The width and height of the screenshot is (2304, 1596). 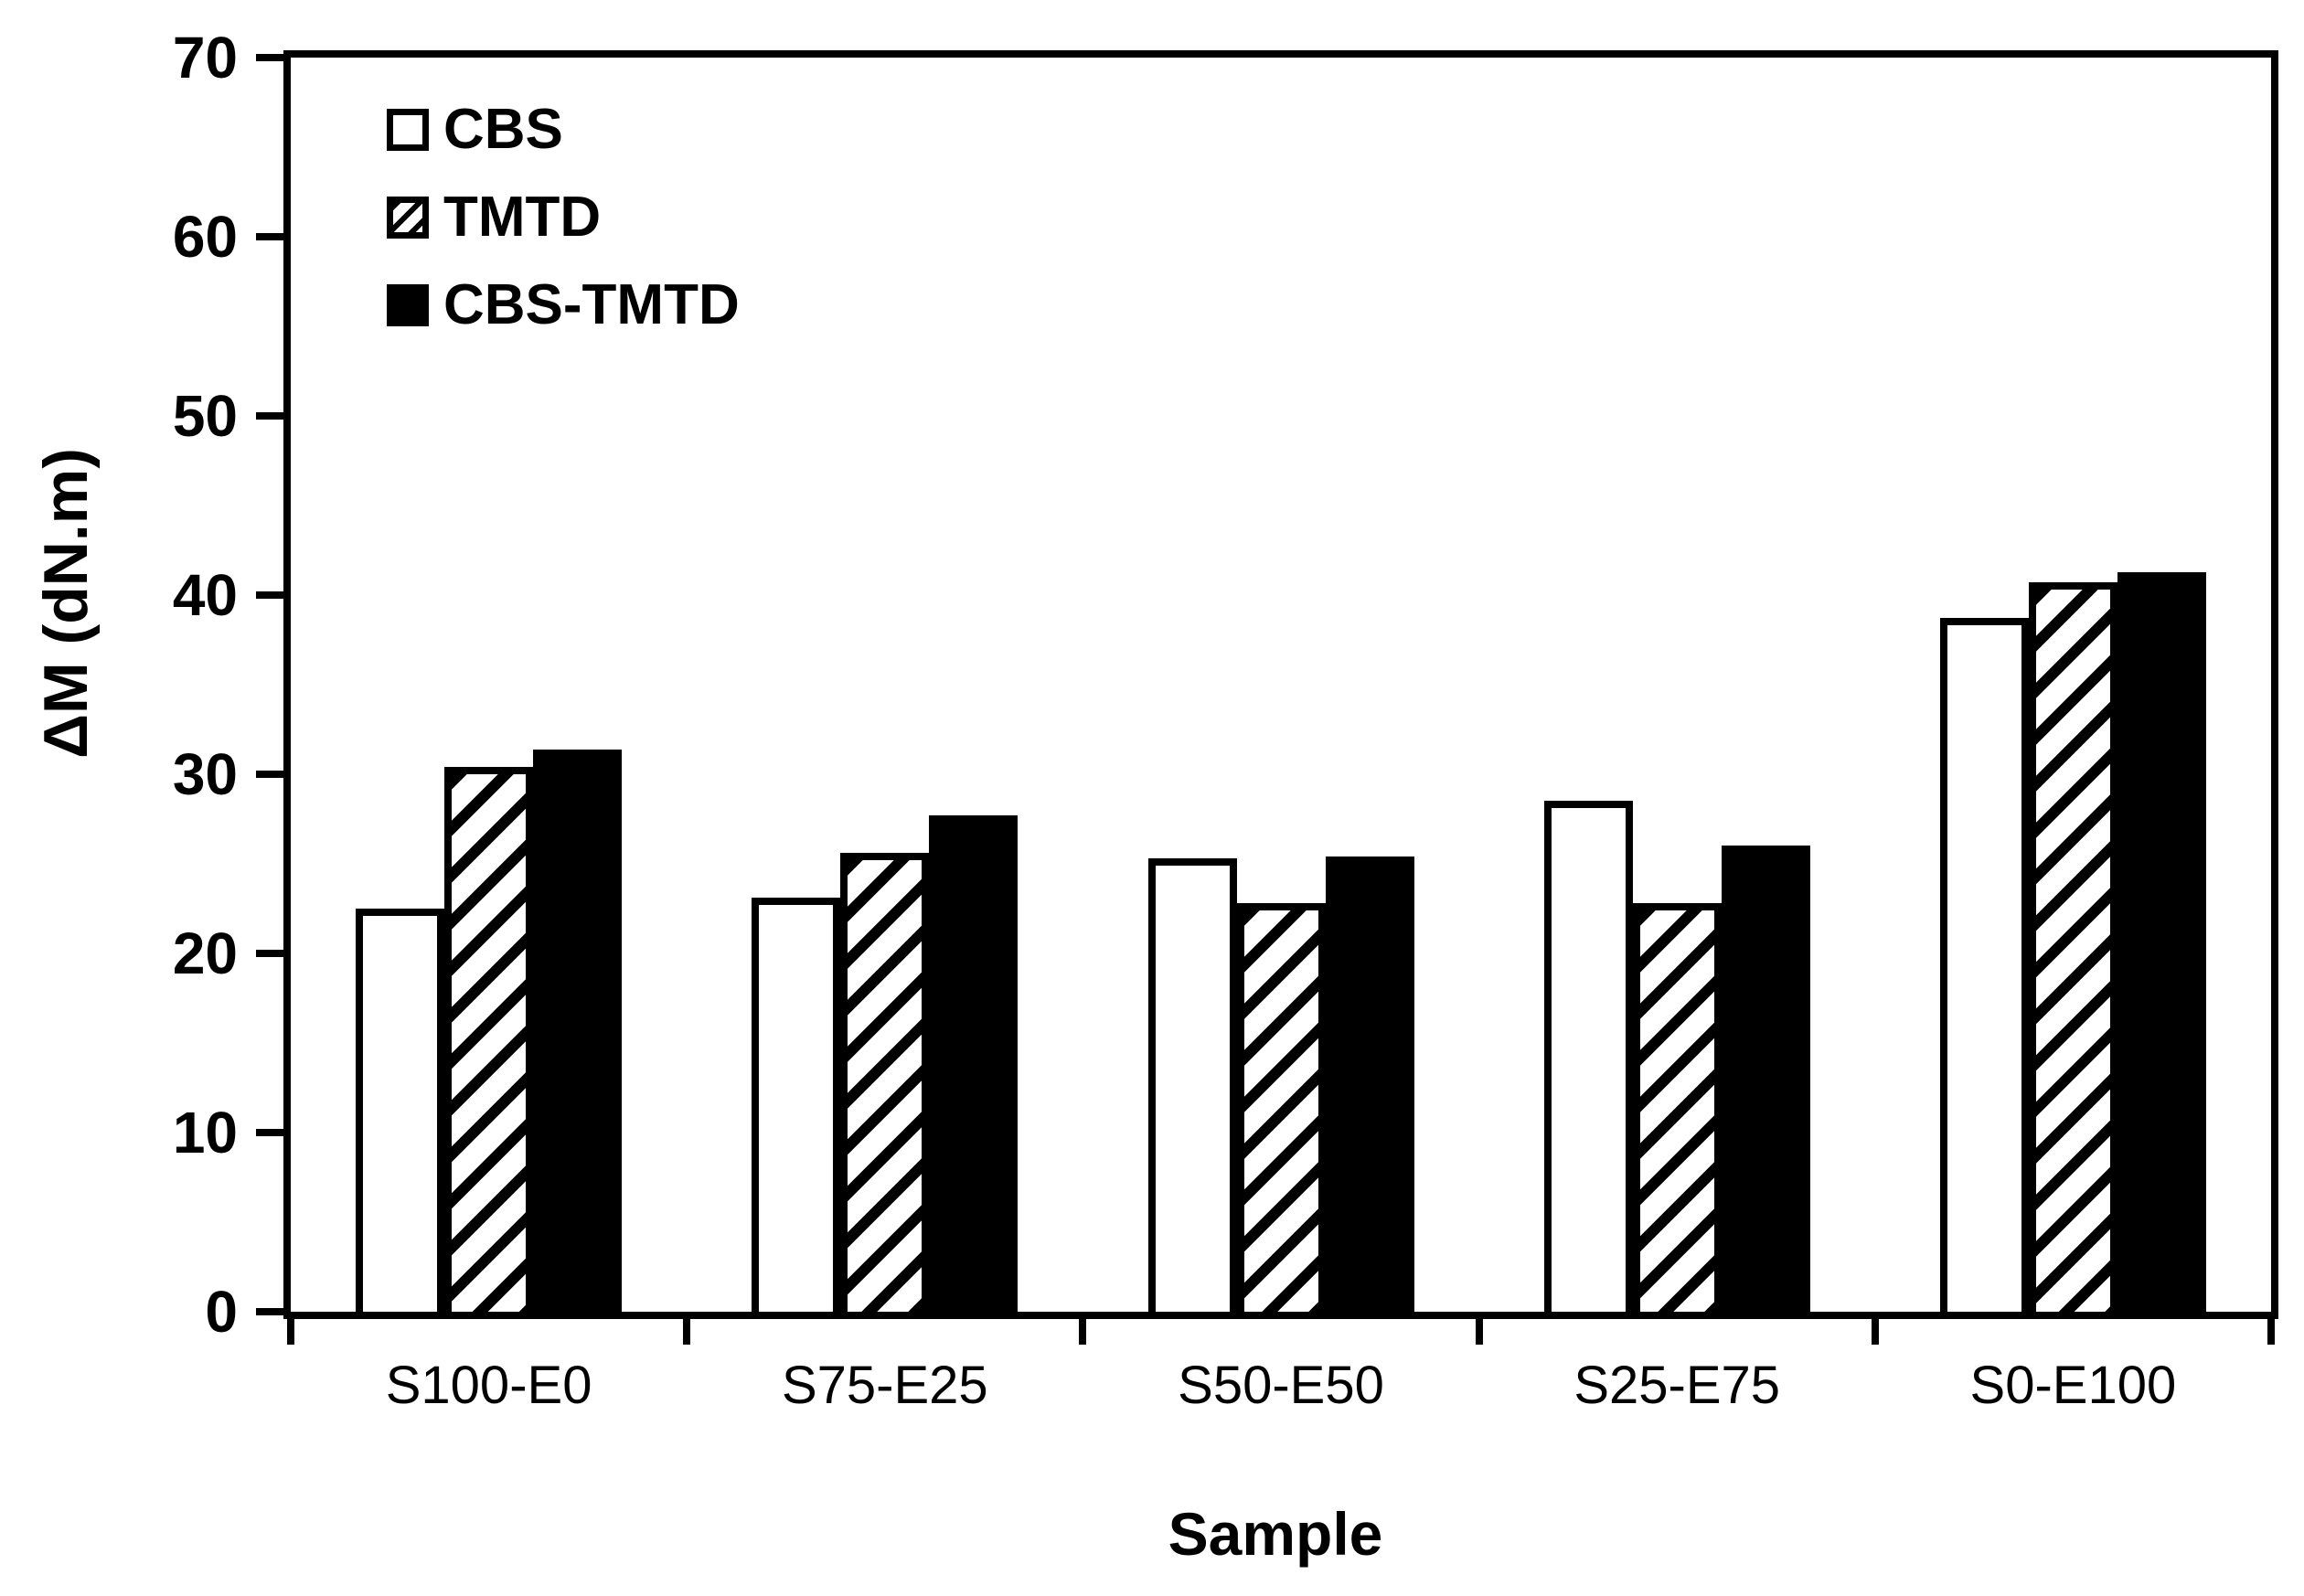 I want to click on bar-cbs-tmtd-s25-e75, so click(x=1766, y=1079).